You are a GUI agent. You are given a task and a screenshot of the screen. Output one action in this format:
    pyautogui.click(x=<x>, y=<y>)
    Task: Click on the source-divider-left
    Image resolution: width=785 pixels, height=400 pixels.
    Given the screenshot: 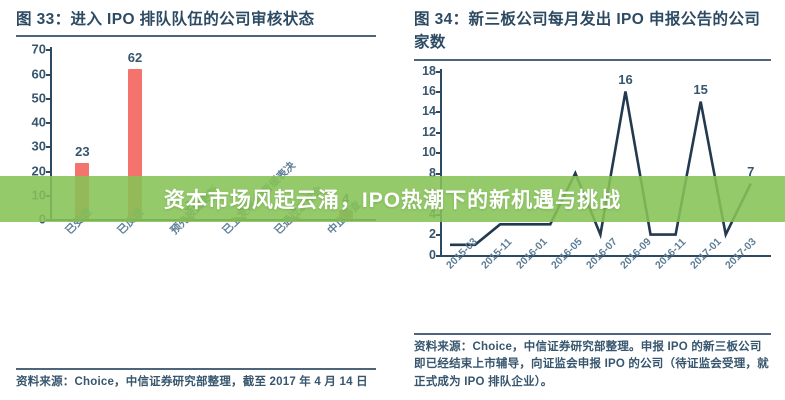 What is the action you would take?
    pyautogui.click(x=196, y=369)
    